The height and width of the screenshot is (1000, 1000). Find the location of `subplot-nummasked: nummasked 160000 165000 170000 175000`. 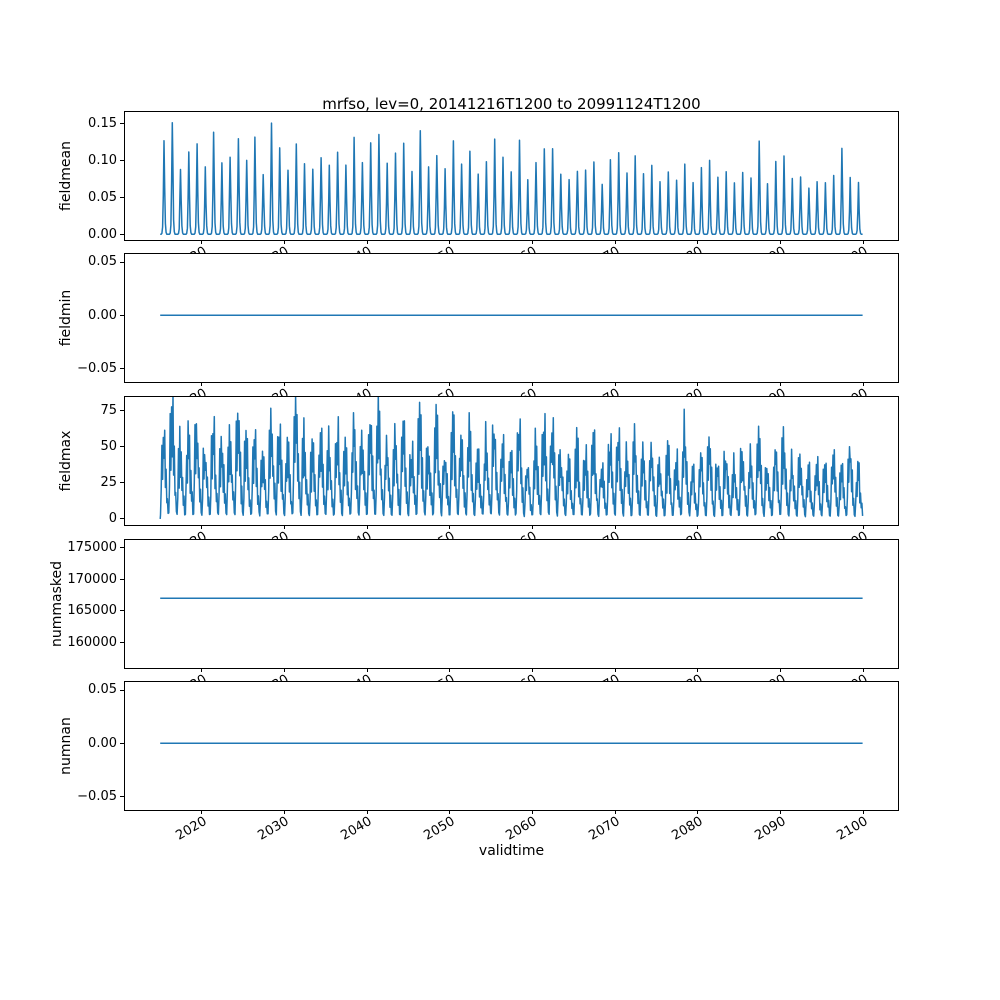

subplot-nummasked: nummasked 160000 165000 170000 175000 is located at coordinates (474, 605).